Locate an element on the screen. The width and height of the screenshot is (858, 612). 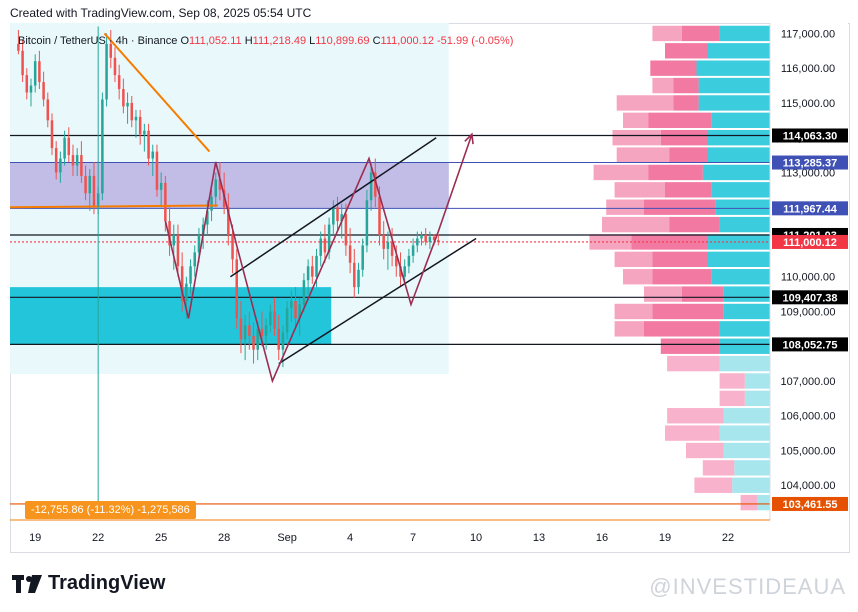
low-value: 110,899.69 is located at coordinates (342, 41).